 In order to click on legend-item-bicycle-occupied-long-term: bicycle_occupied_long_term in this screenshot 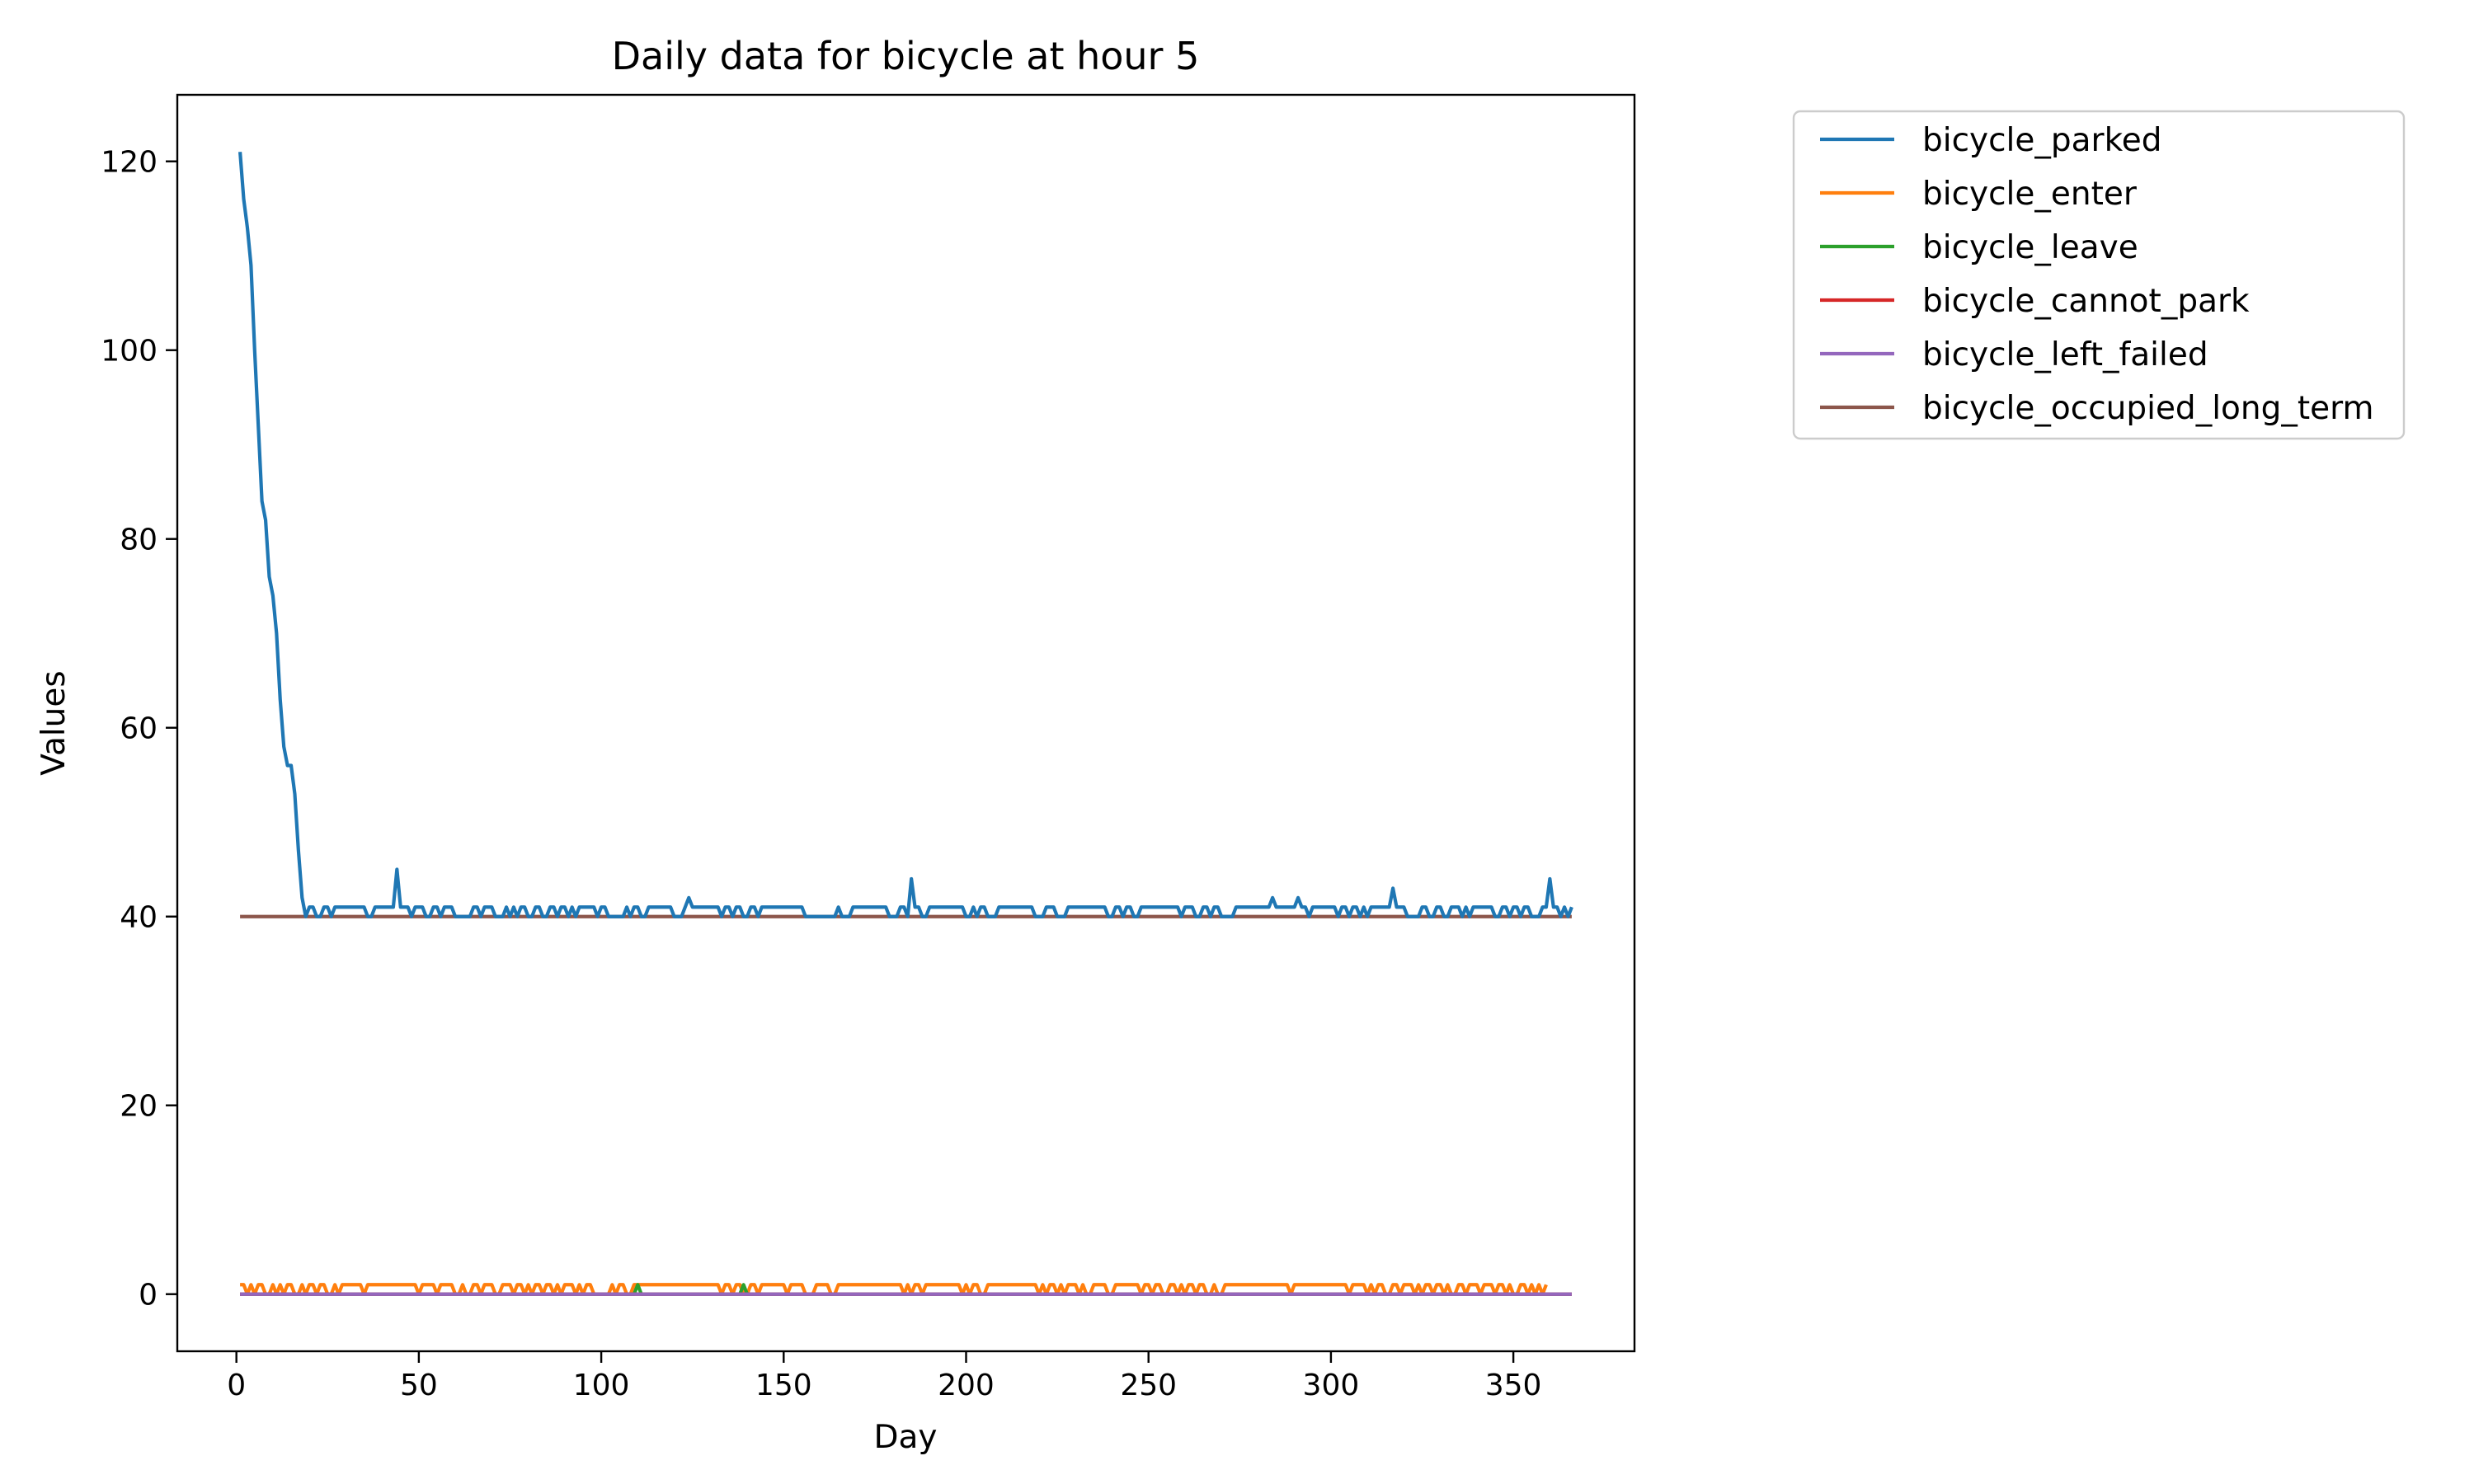, I will do `click(2097, 408)`.